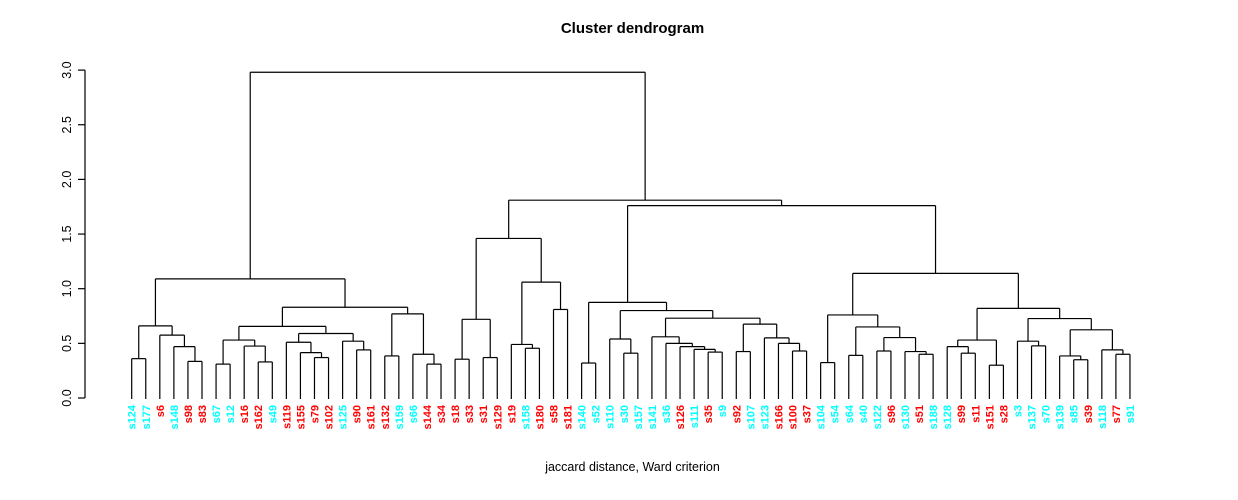 Image resolution: width=1238 pixels, height=500 pixels. Describe the element at coordinates (611, 417) in the screenshot. I see `leaf-label-s110: s110` at that location.